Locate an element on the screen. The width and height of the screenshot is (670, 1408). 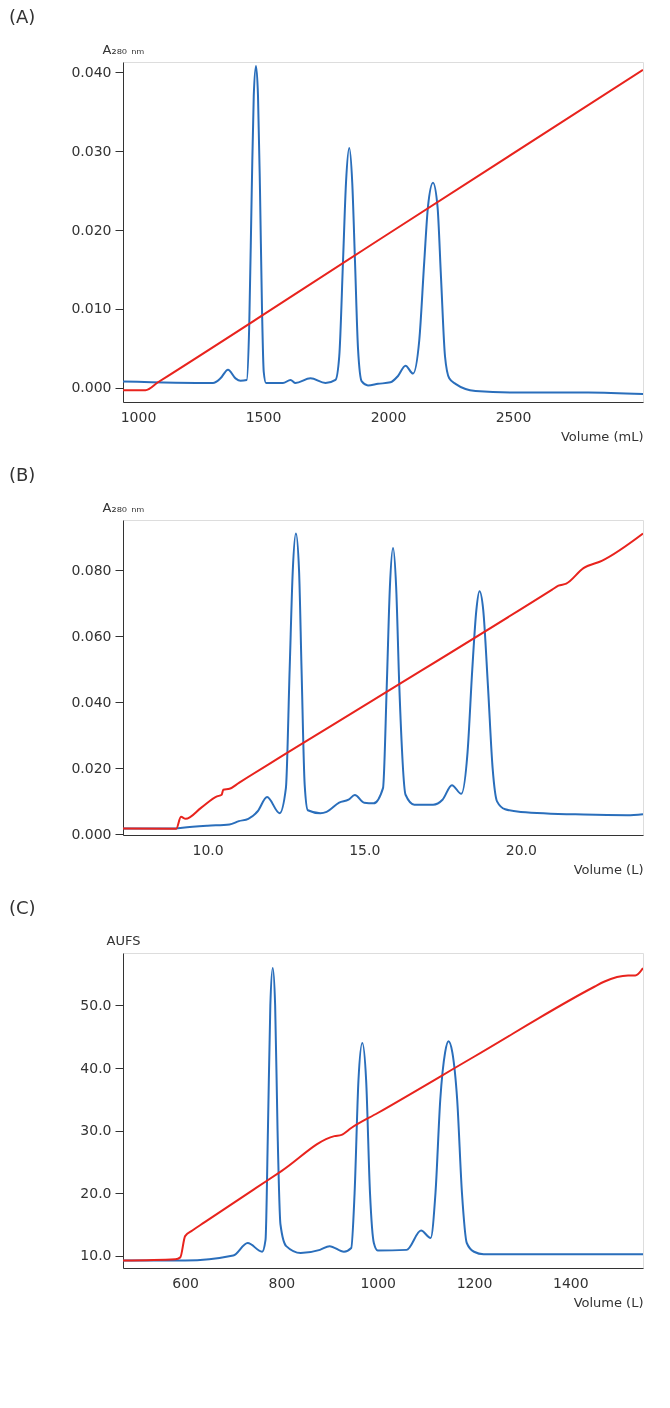
y-axis-title: AUFS is located at coordinates (123, 940).